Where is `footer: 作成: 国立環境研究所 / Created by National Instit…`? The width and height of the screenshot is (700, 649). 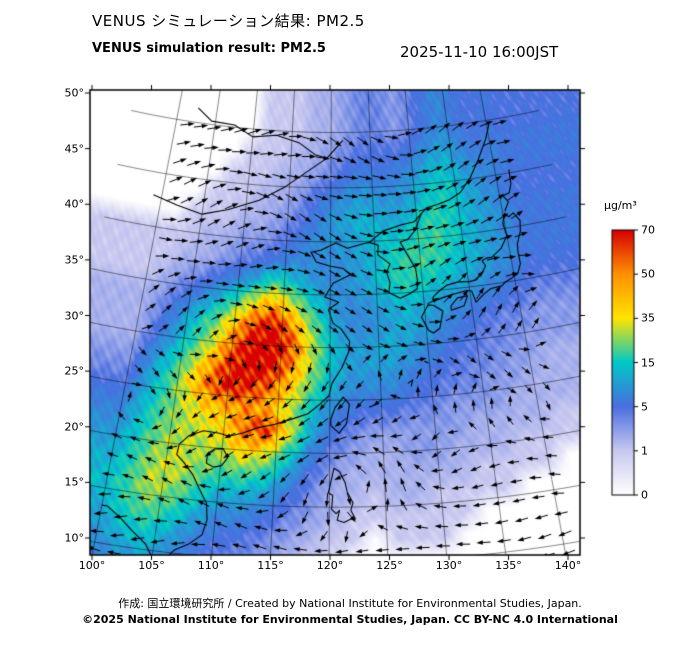 footer: 作成: 国立環境研究所 / Created by National Instit… is located at coordinates (350, 612).